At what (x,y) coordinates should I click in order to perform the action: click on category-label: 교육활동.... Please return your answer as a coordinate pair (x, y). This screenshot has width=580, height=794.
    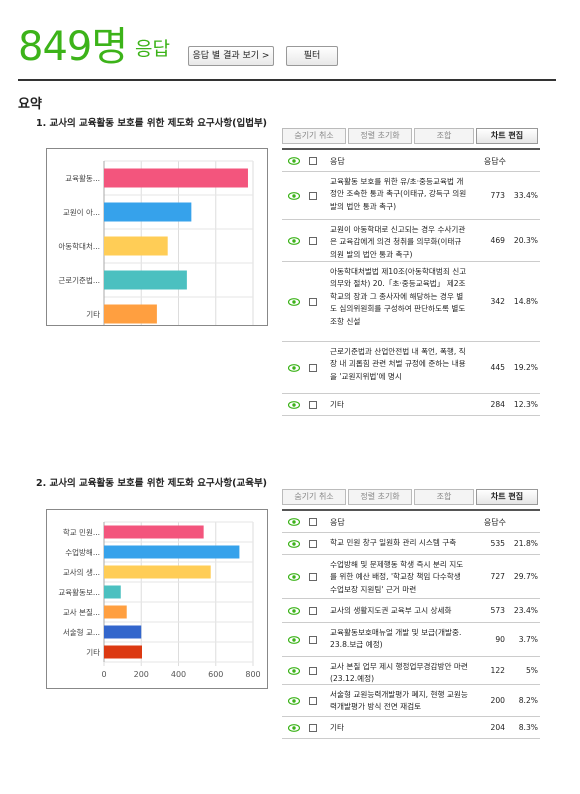
    Looking at the image, I should click on (82, 178).